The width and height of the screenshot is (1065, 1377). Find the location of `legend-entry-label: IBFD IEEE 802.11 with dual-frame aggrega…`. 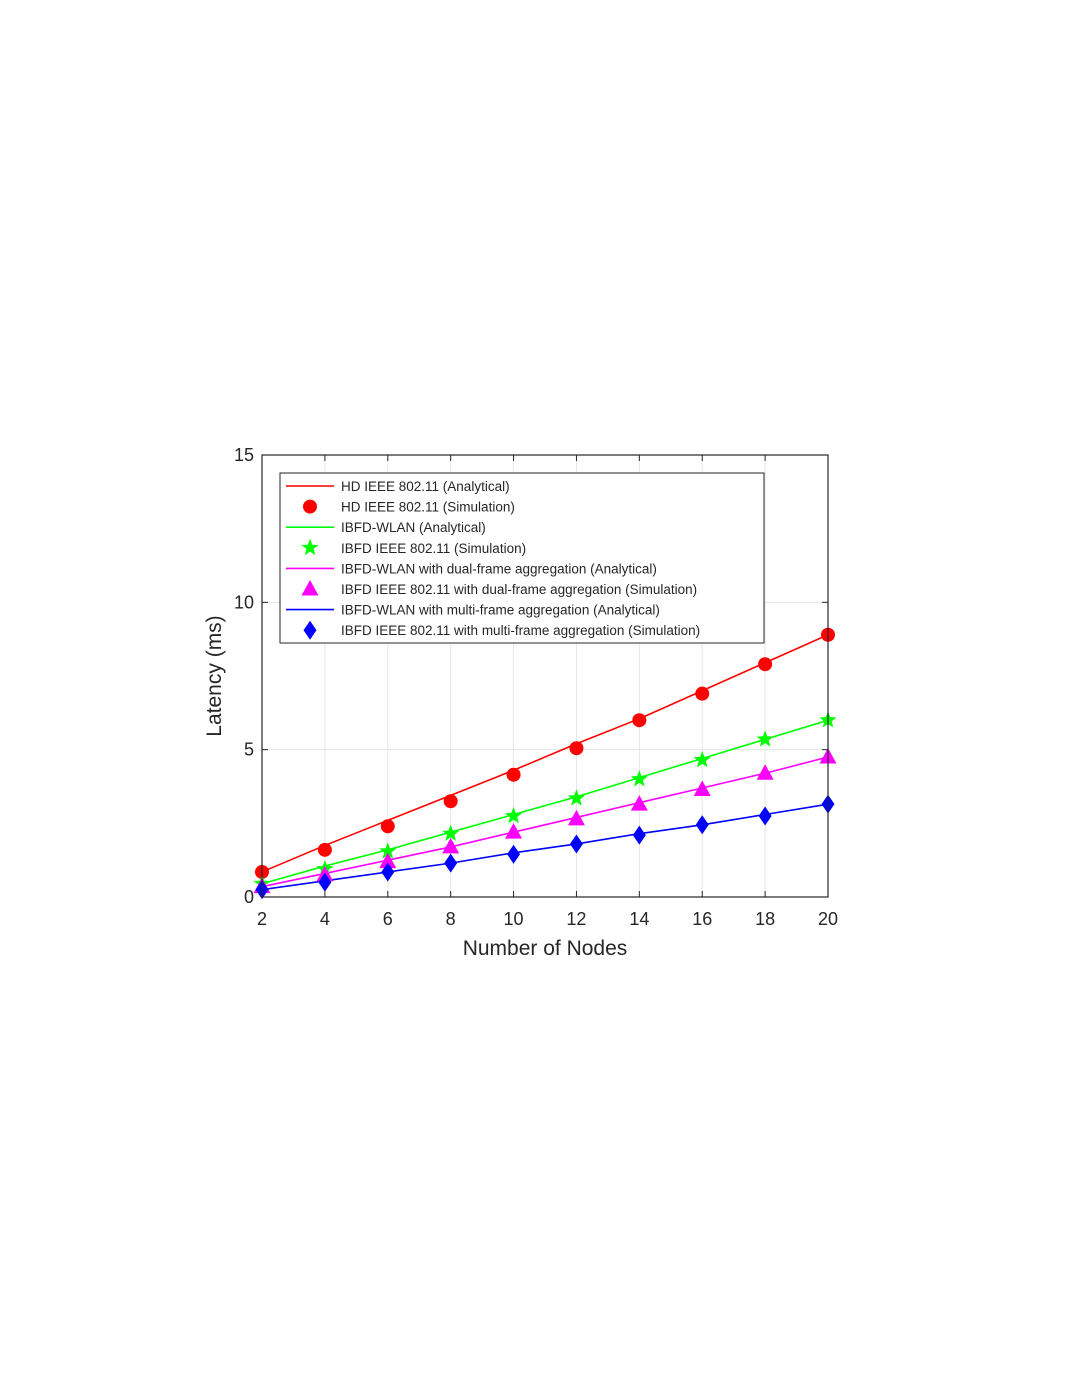

legend-entry-label: IBFD IEEE 802.11 with dual-frame aggrega… is located at coordinates (519, 589).